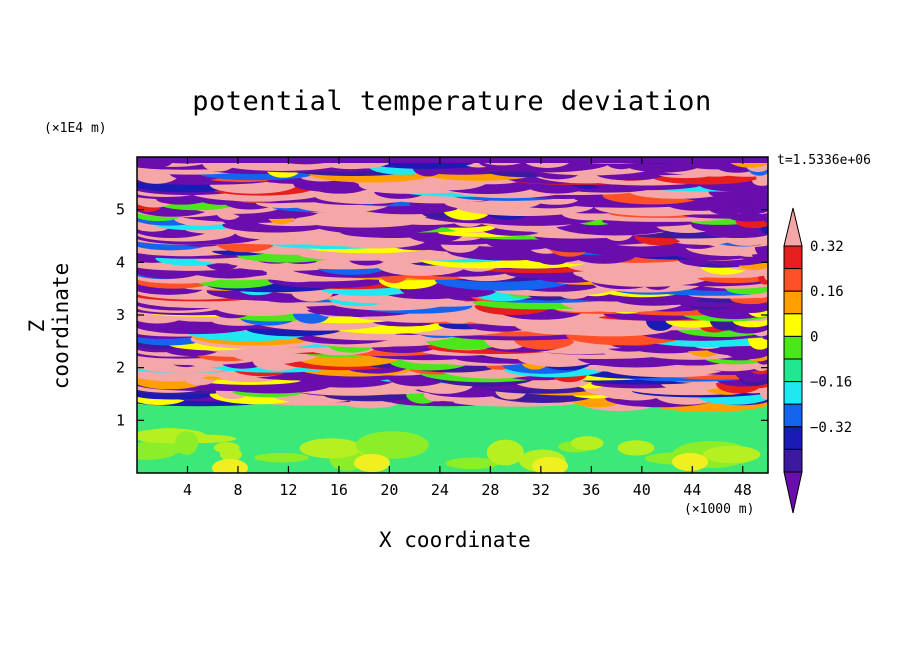  I want to click on x-tick-label: 4, so click(187, 490).